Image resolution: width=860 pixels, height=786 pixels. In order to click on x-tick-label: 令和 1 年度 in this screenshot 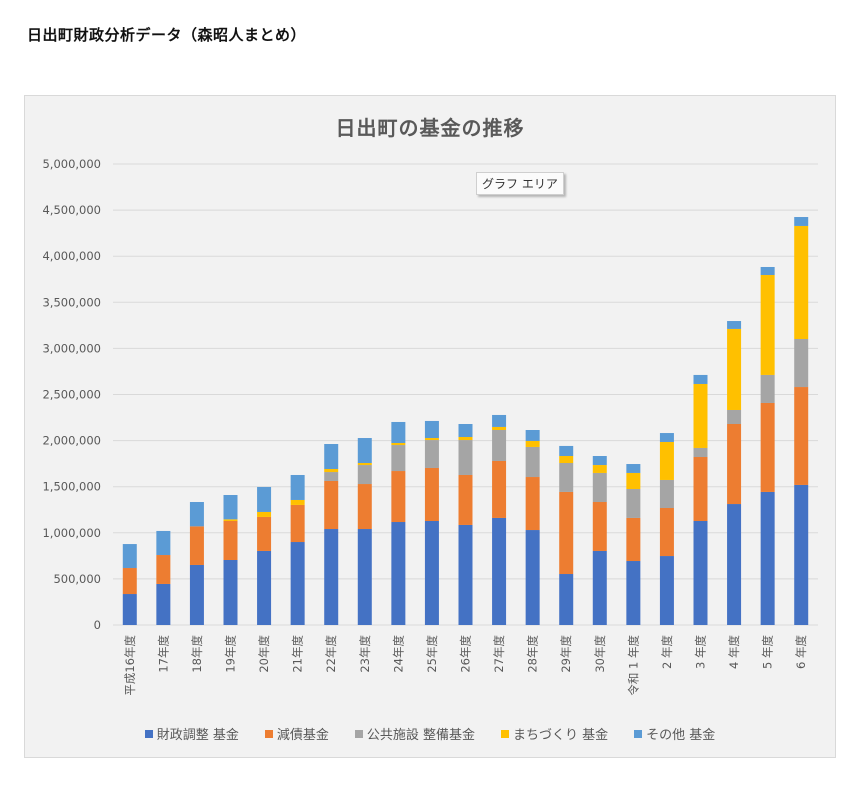, I will do `click(633, 665)`.